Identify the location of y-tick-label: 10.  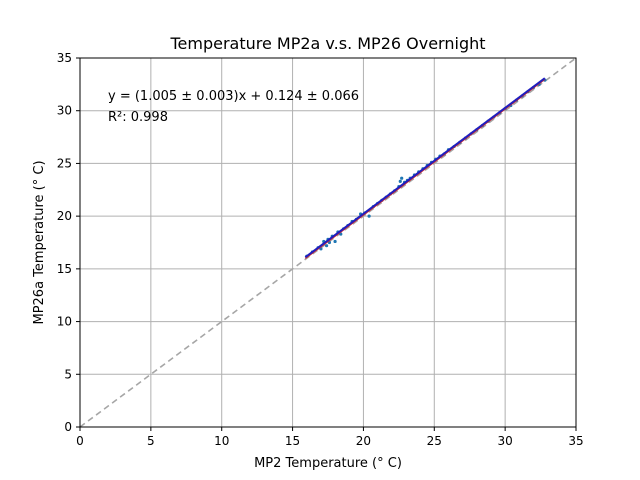
(64, 322).